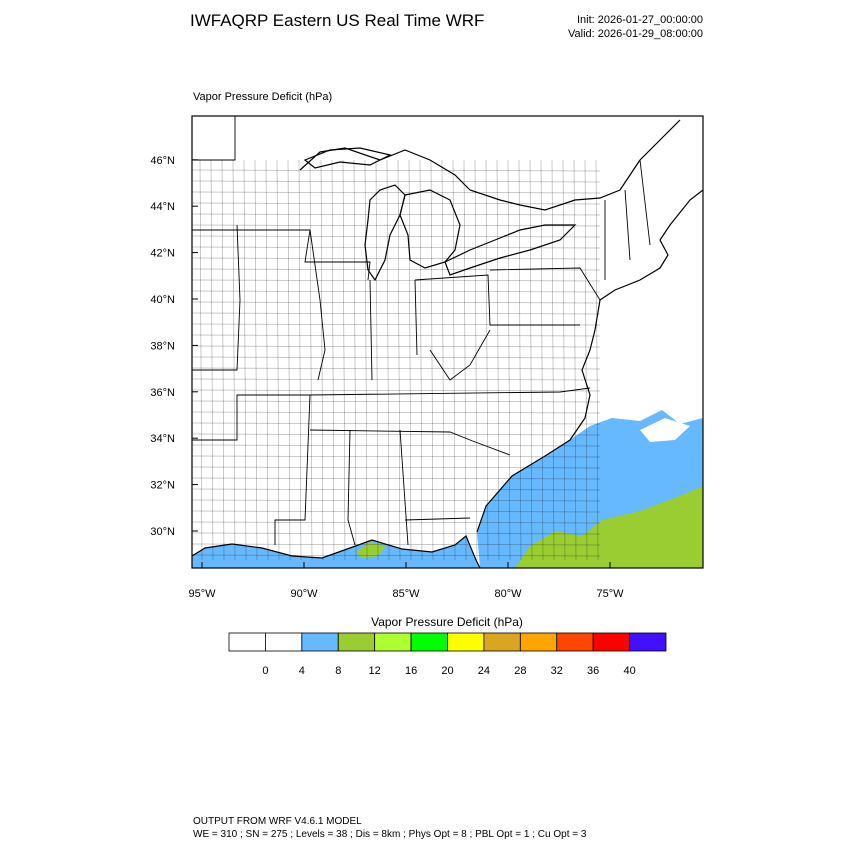  What do you see at coordinates (202, 594) in the screenshot?
I see `lon-label: 95°W` at bounding box center [202, 594].